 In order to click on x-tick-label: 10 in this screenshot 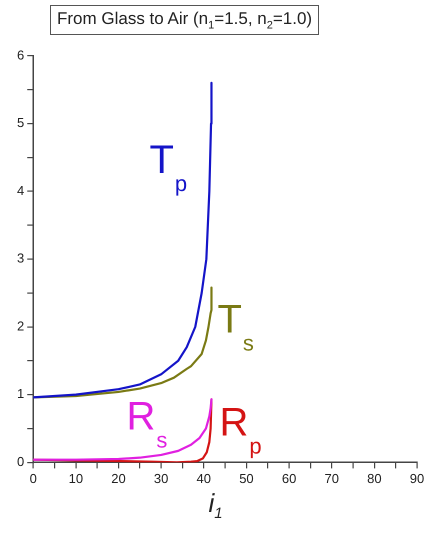, I will do `click(76, 478)`.